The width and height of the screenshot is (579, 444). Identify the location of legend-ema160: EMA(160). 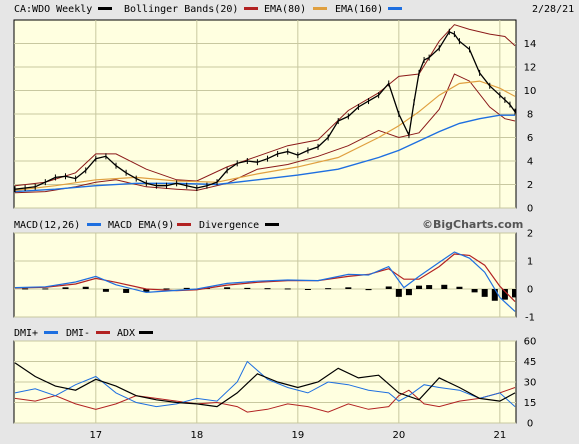
(359, 9).